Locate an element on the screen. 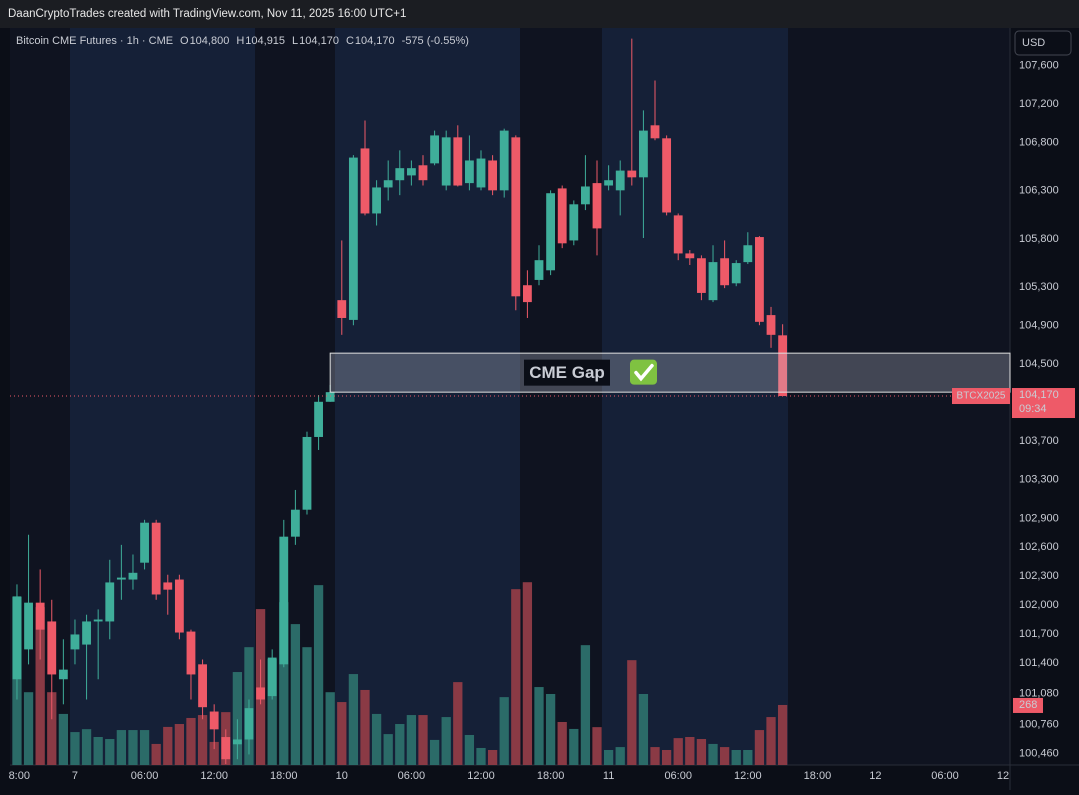 This screenshot has width=1079, height=795. y-tick-label: 107,600 is located at coordinates (1039, 65).